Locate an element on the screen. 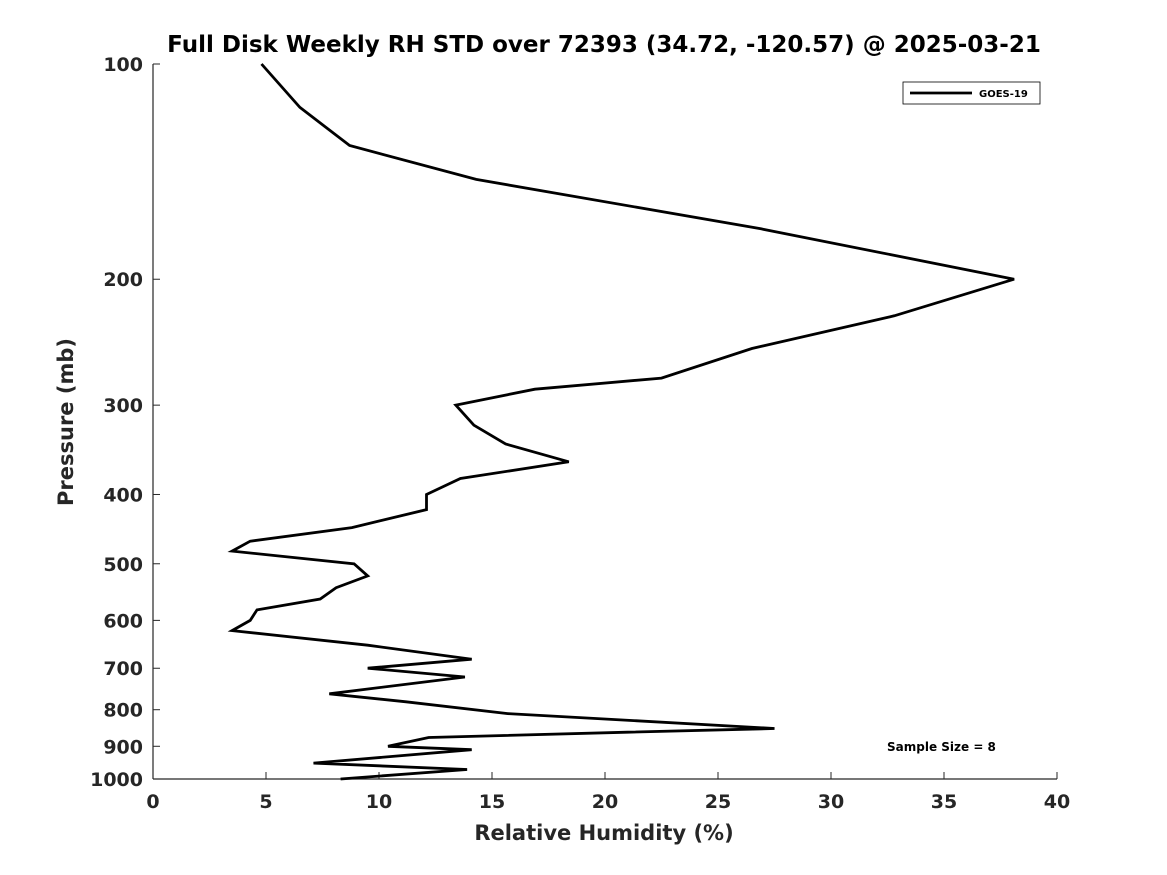 The width and height of the screenshot is (1167, 875). y-tick-label: 100 is located at coordinates (123, 65).